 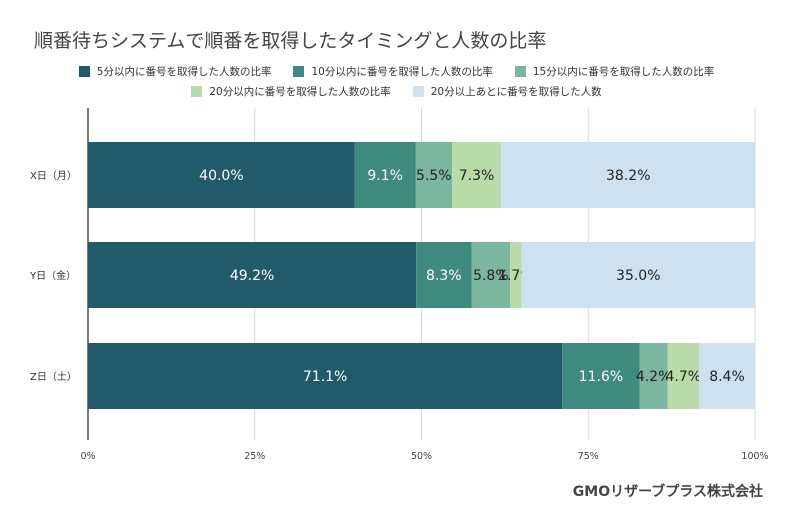 What do you see at coordinates (299, 71) in the screenshot?
I see `legend-swatch-10min` at bounding box center [299, 71].